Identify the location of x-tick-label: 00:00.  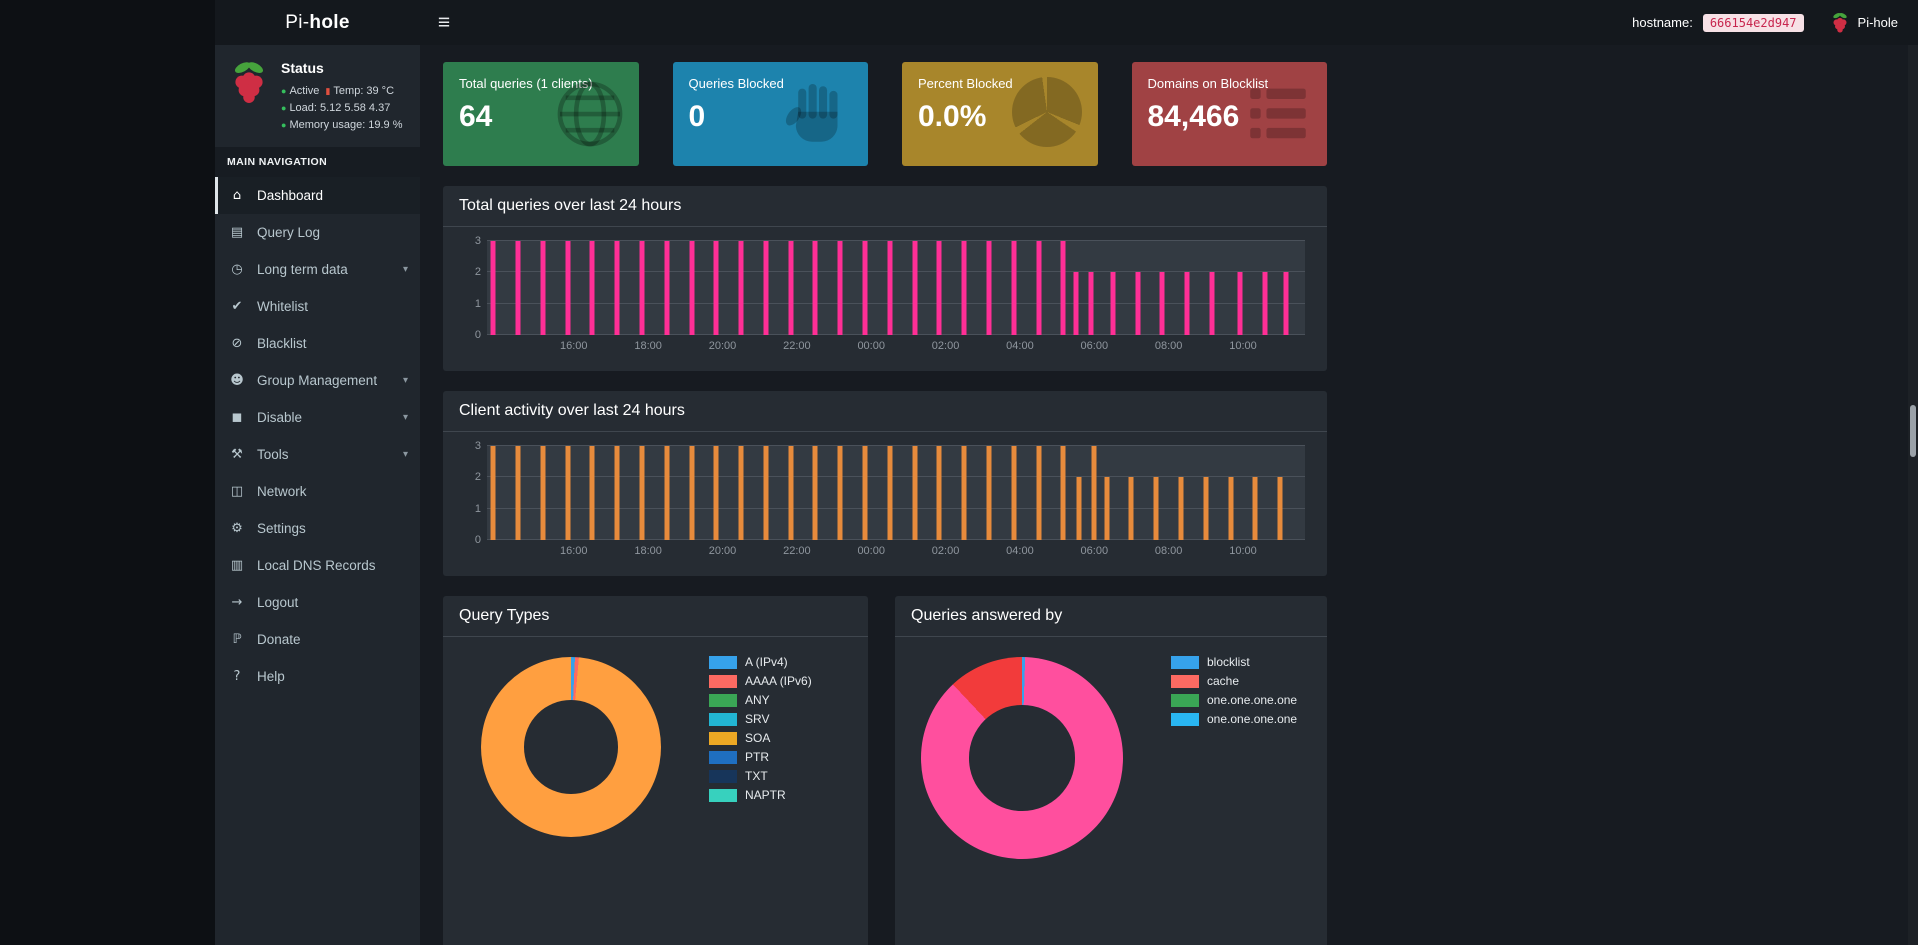
(871, 551).